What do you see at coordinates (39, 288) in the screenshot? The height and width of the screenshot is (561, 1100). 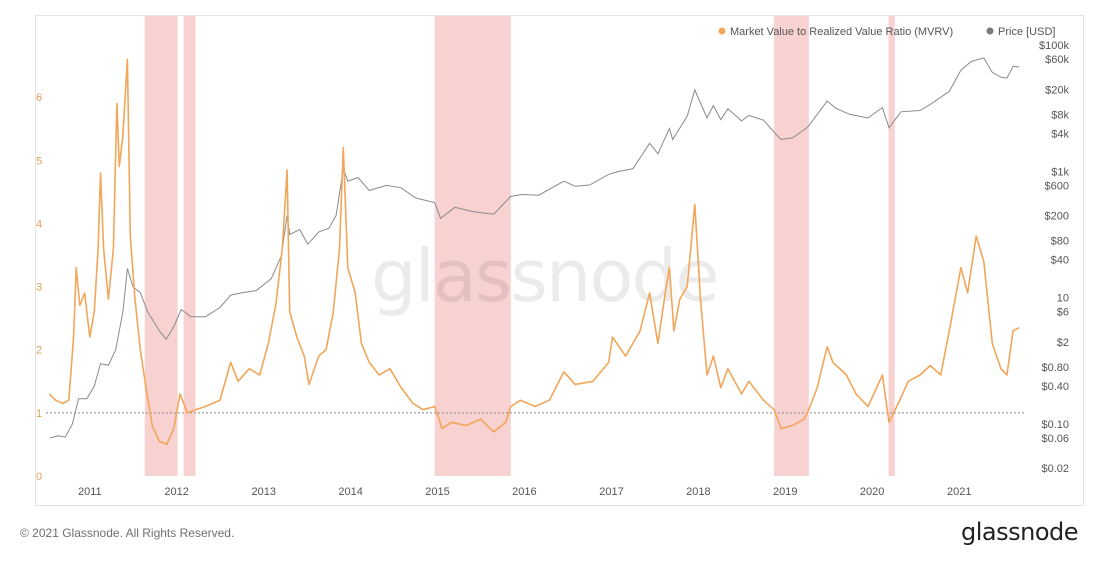 I see `left-tick-3: 3` at bounding box center [39, 288].